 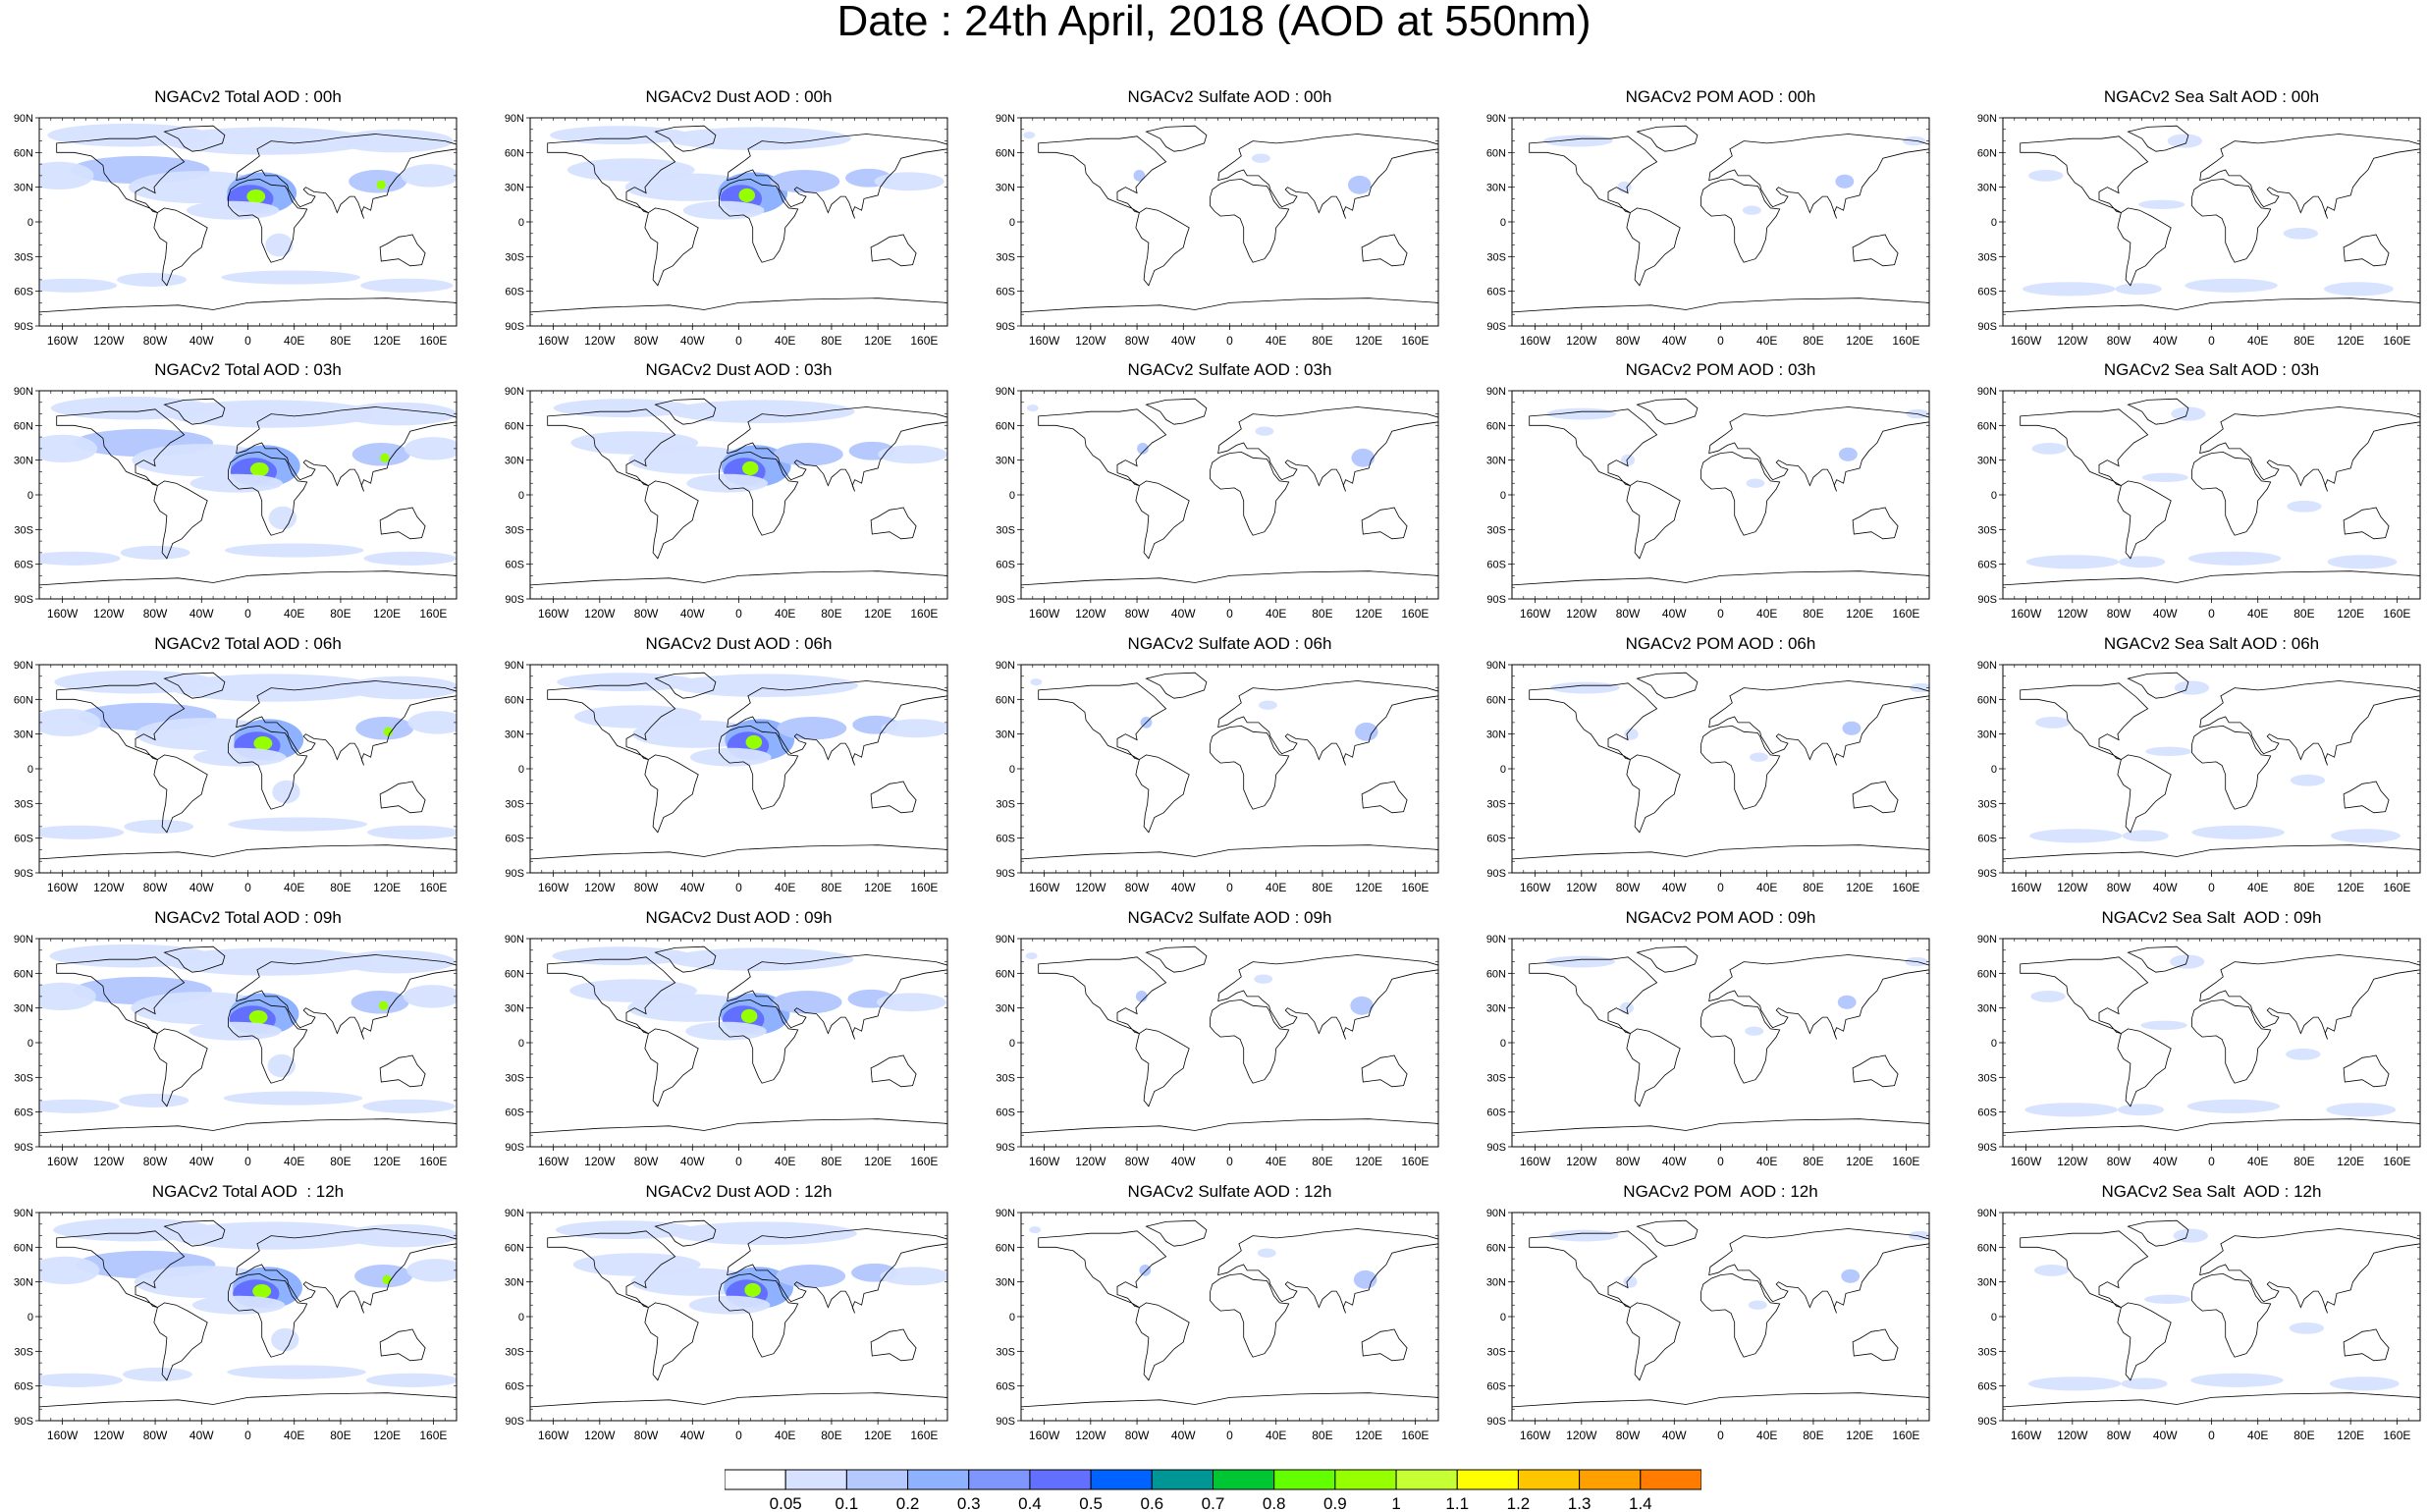 What do you see at coordinates (1720, 1192) in the screenshot?
I see `panel-title: NGACv2 POM AOD : 12h` at bounding box center [1720, 1192].